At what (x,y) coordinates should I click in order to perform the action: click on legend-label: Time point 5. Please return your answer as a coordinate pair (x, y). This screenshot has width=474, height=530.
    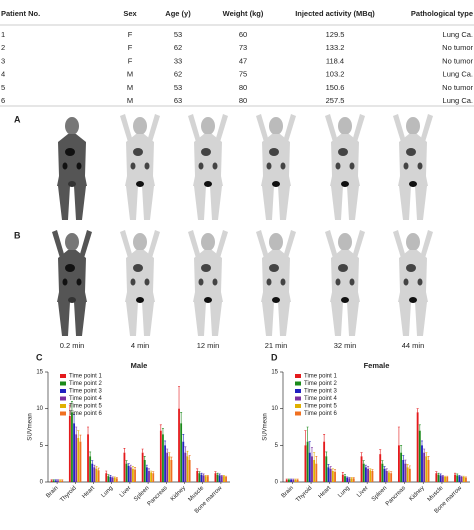
    Looking at the image, I should click on (320, 407).